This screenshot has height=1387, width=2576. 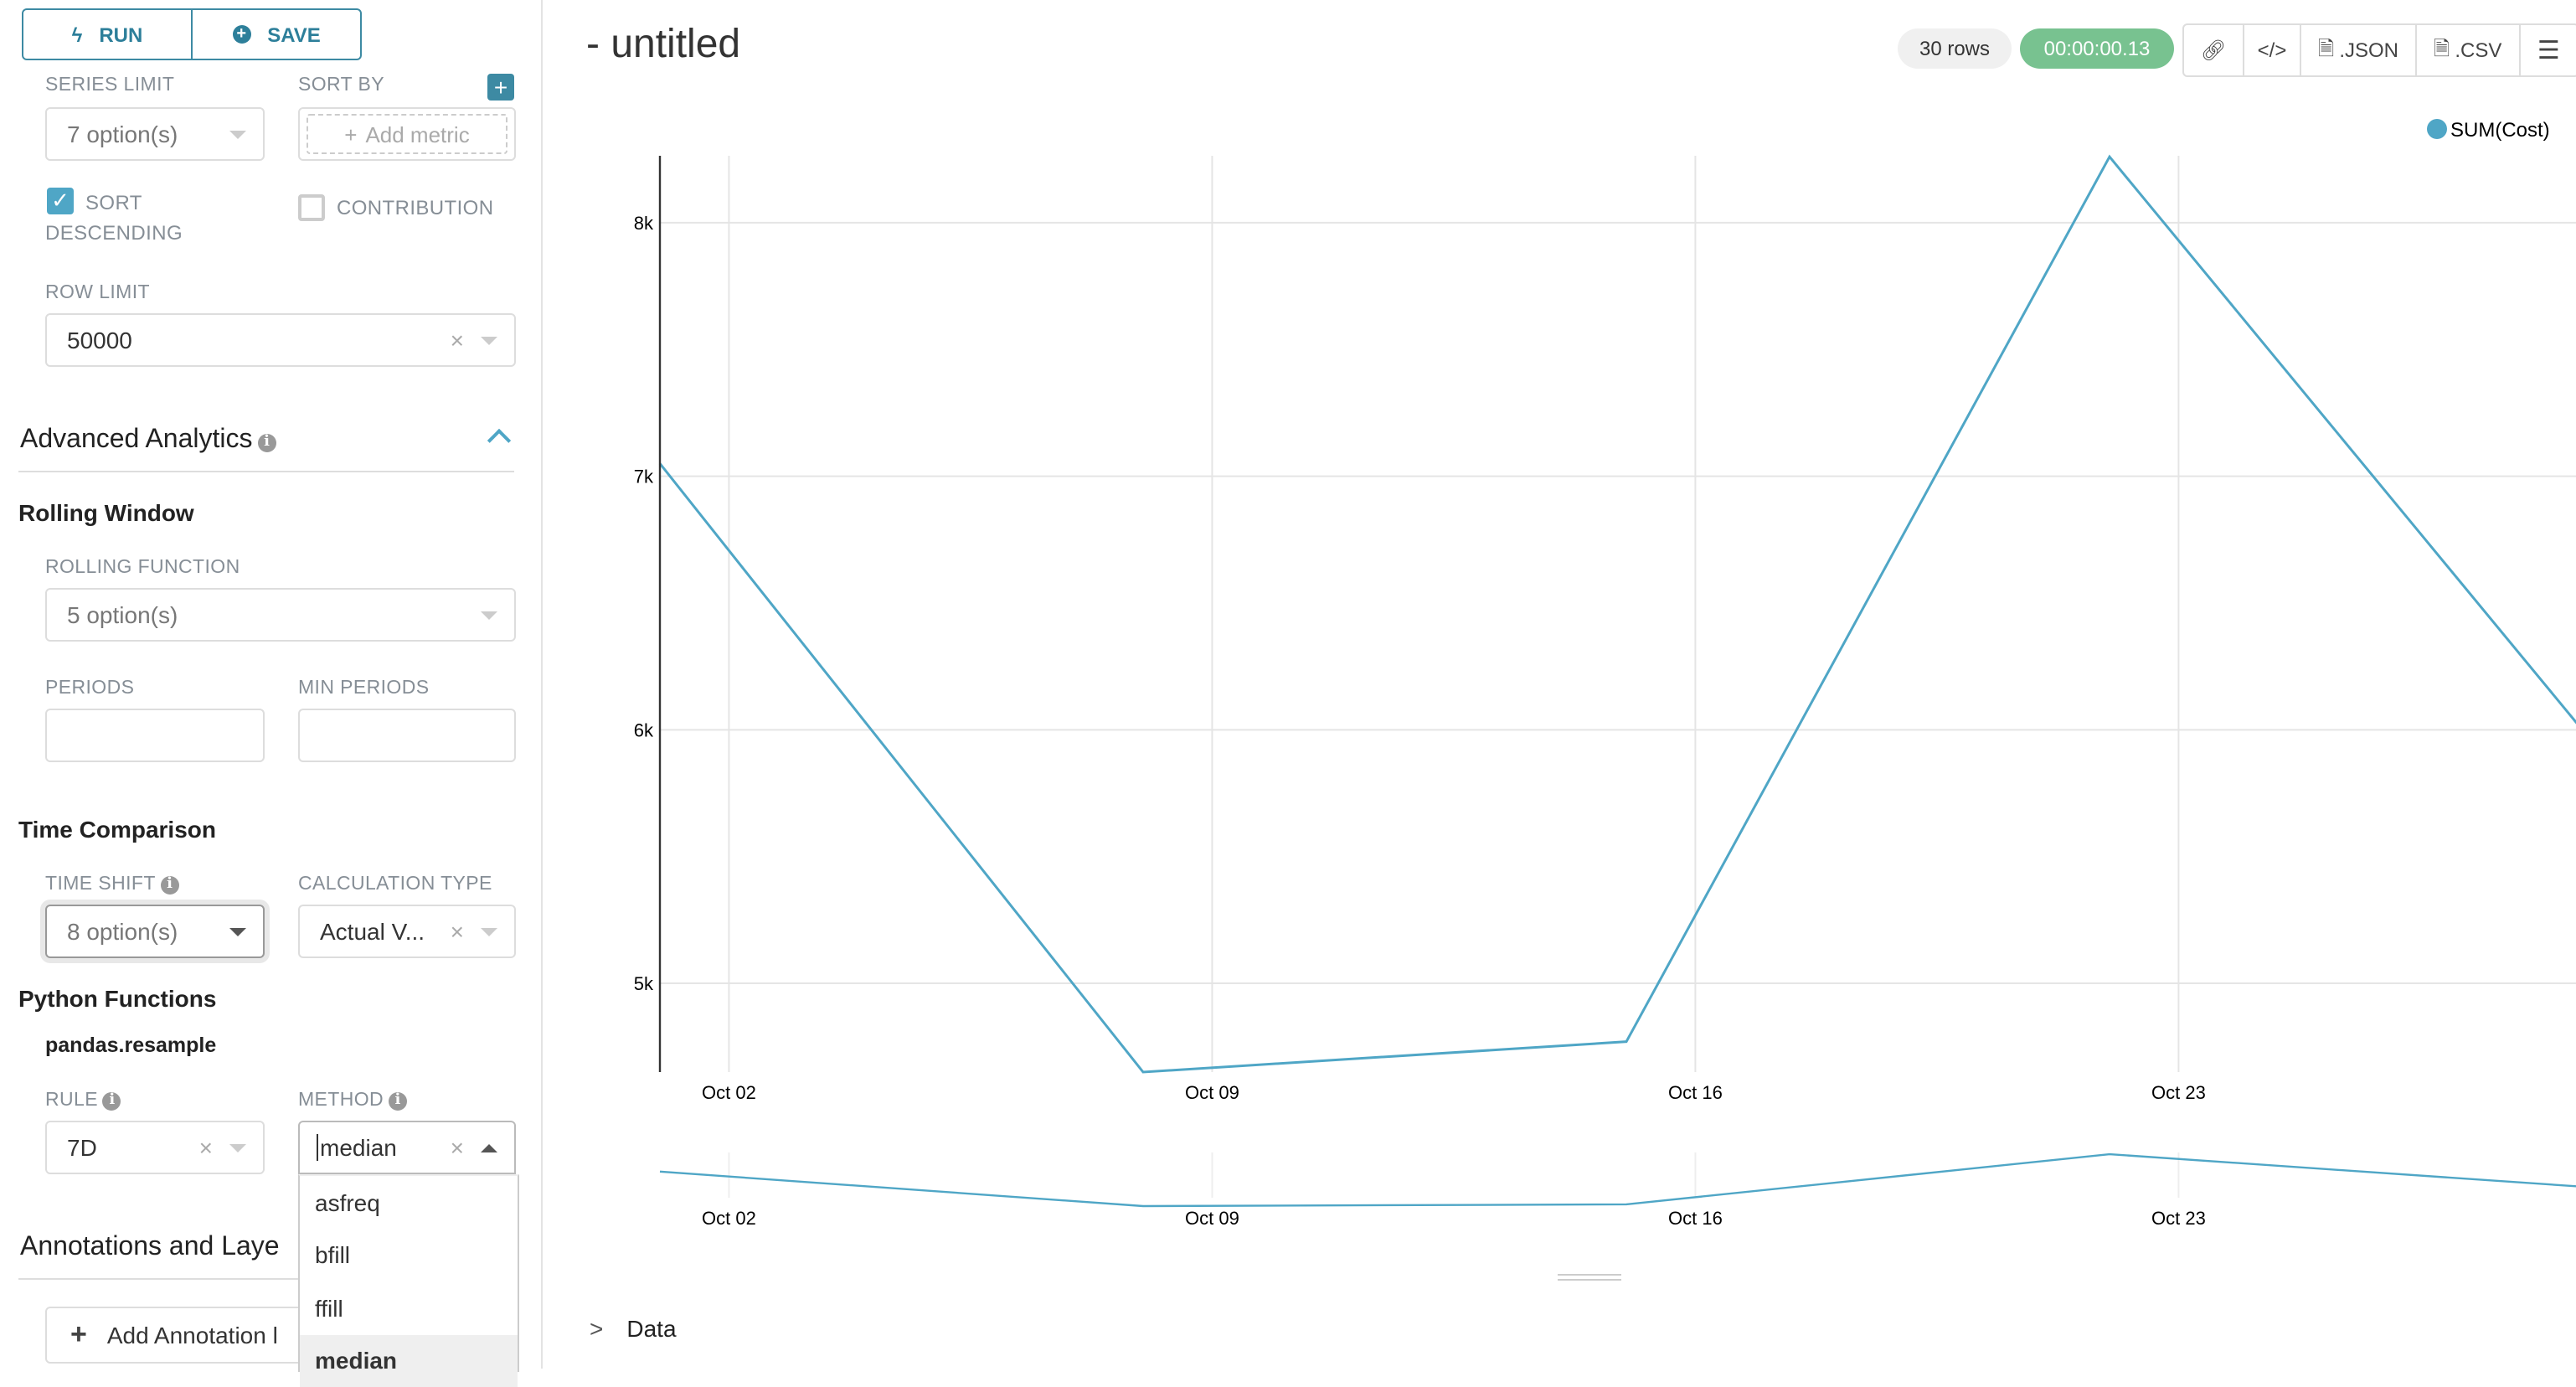 What do you see at coordinates (2500, 130) in the screenshot?
I see `legend-label: SUM(Cost)` at bounding box center [2500, 130].